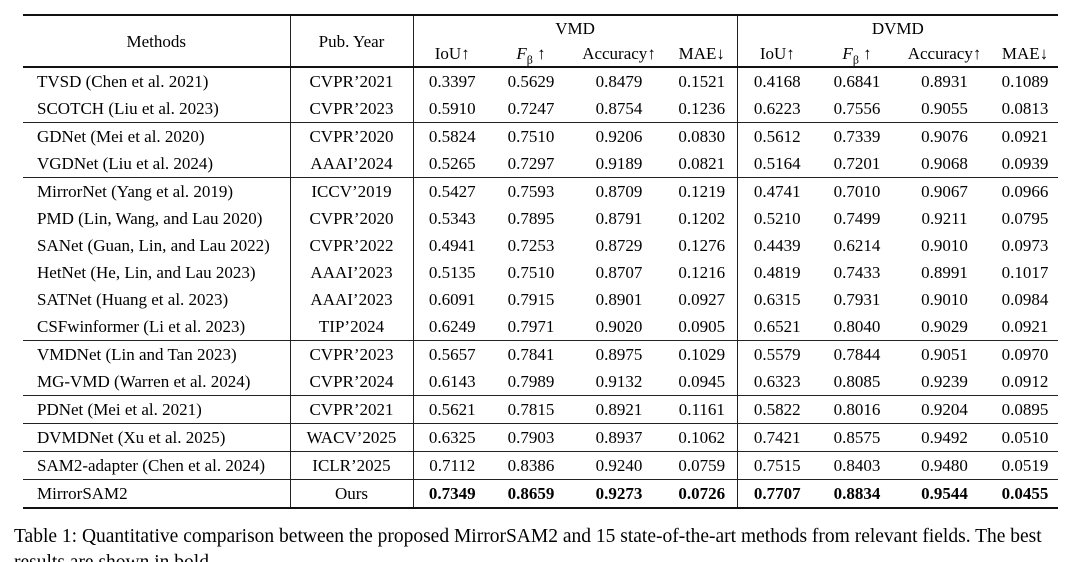 Image resolution: width=1080 pixels, height=562 pixels. What do you see at coordinates (944, 272) in the screenshot?
I see `dvmd-accuracy-value: 0.8991` at bounding box center [944, 272].